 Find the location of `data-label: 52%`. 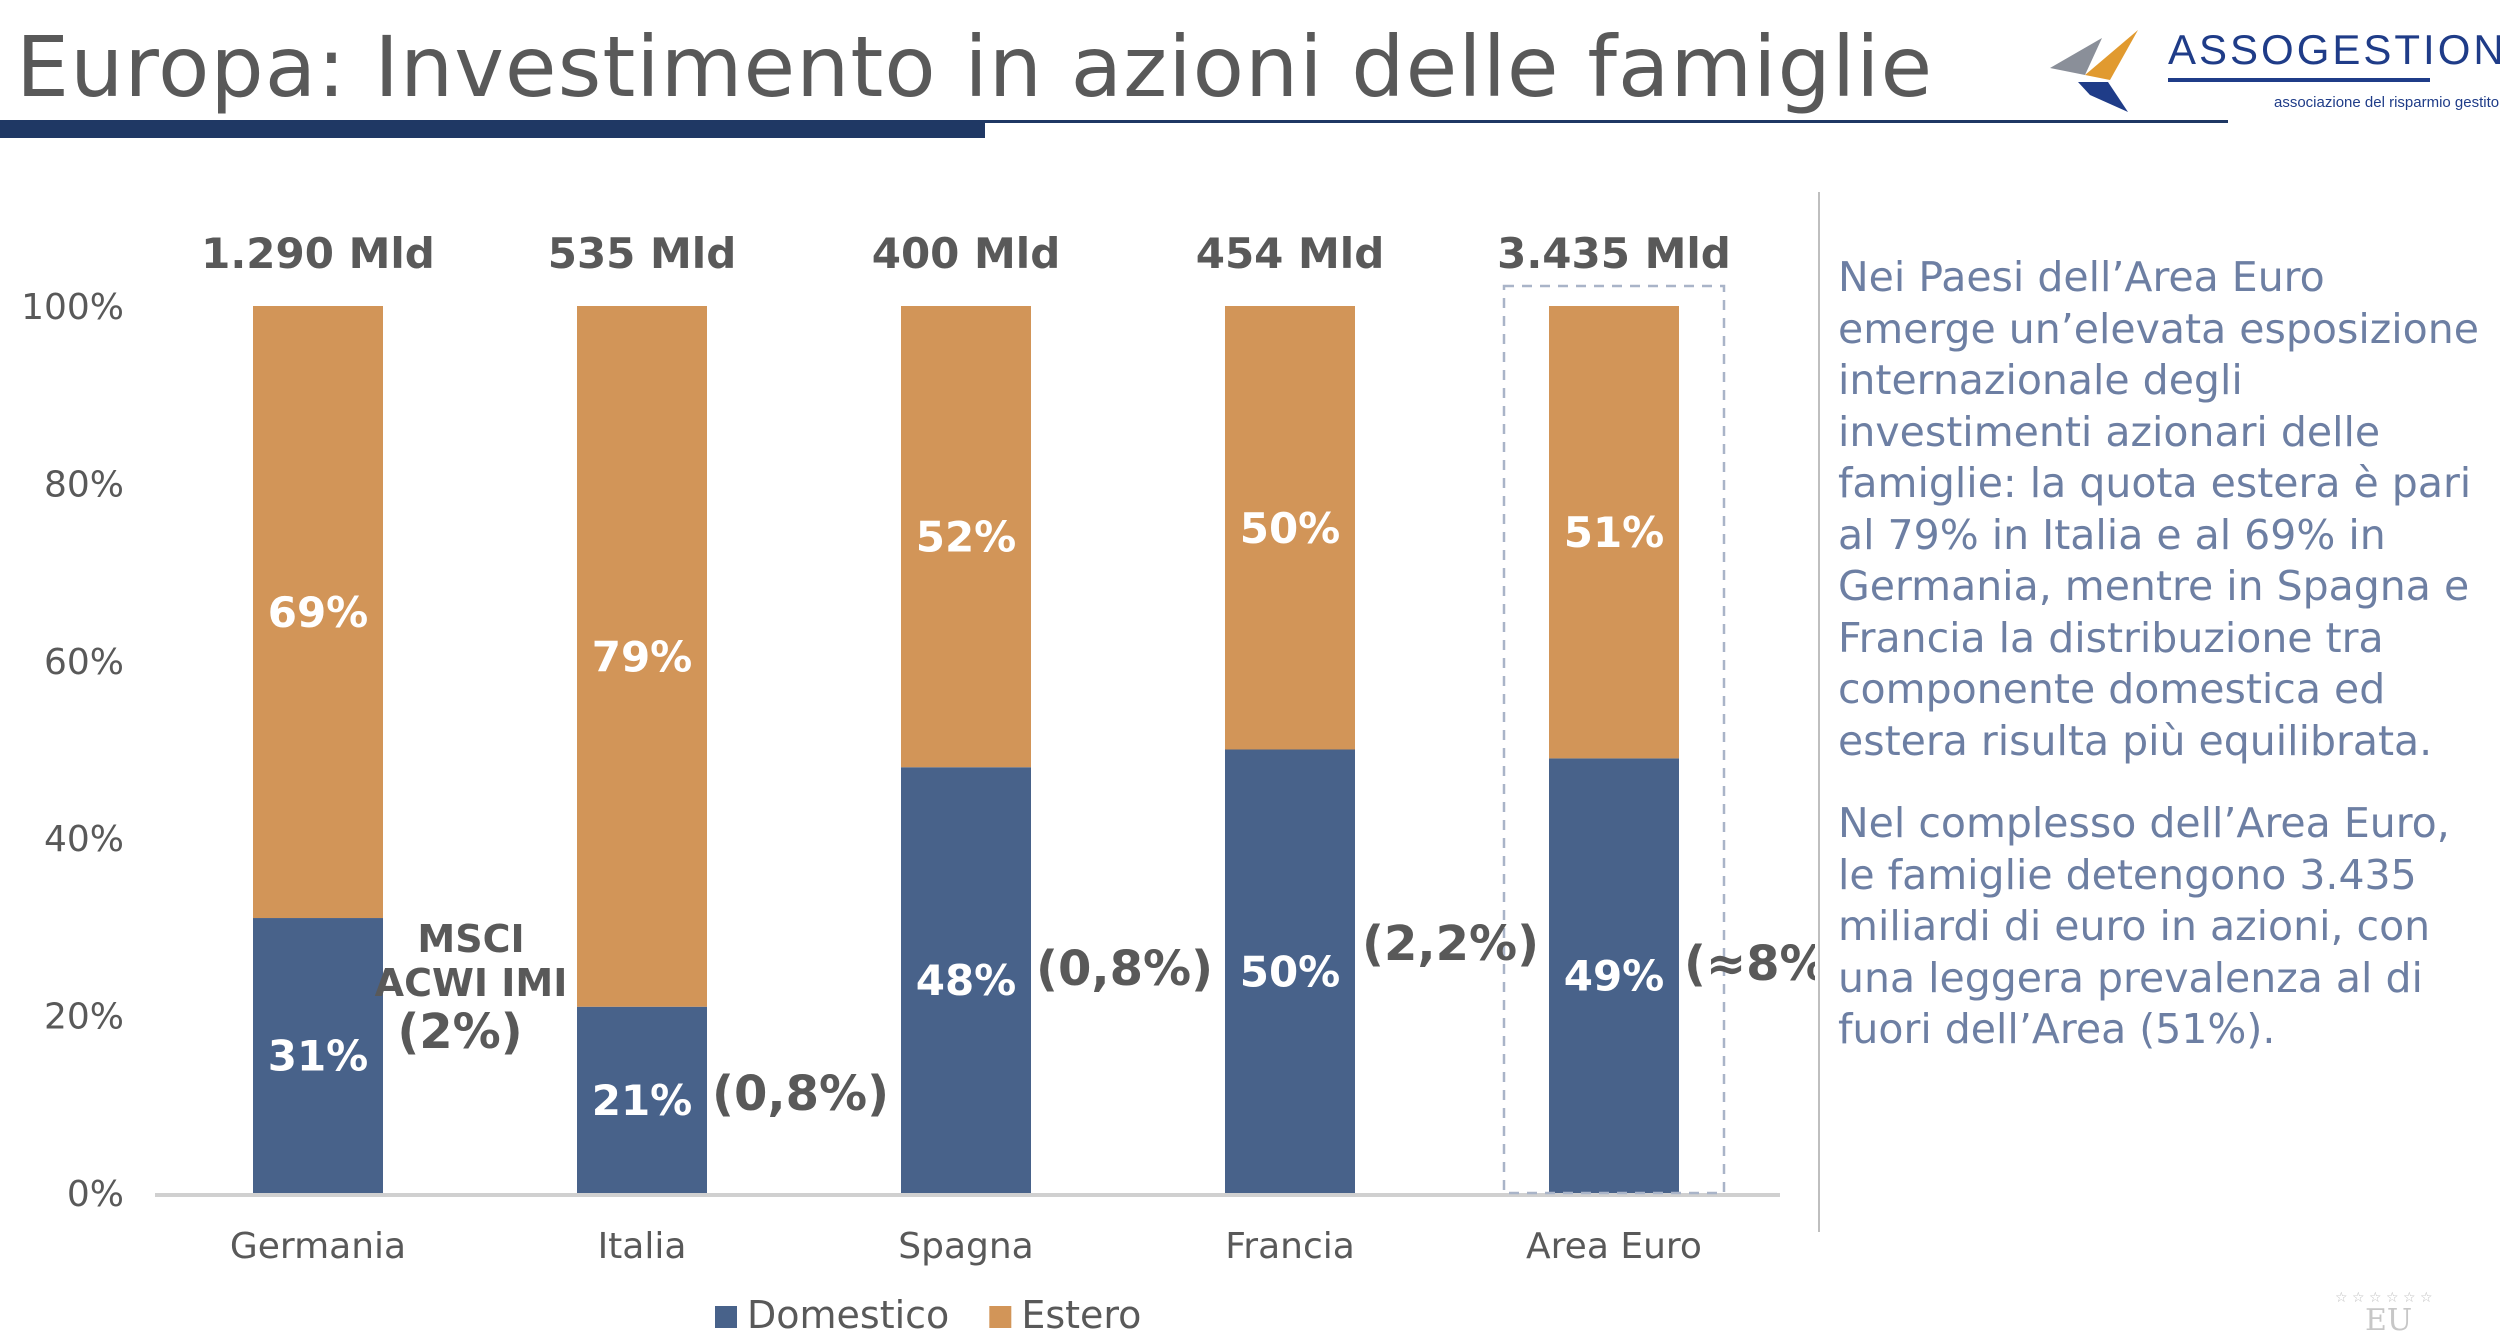

data-label: 52% is located at coordinates (966, 537).